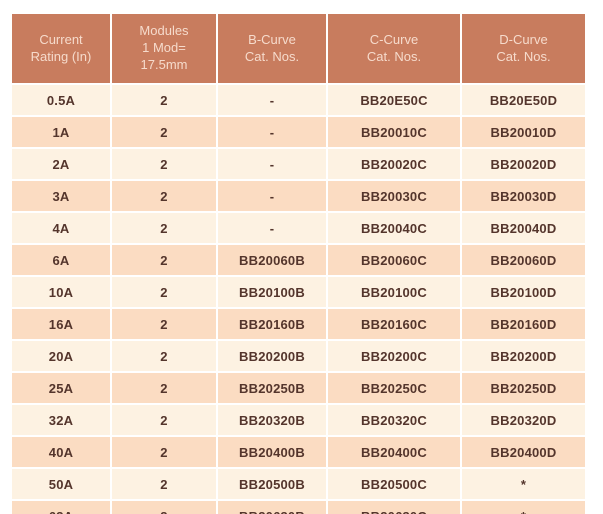  I want to click on column-header-current-rating: Current Rating (In), so click(61, 48).